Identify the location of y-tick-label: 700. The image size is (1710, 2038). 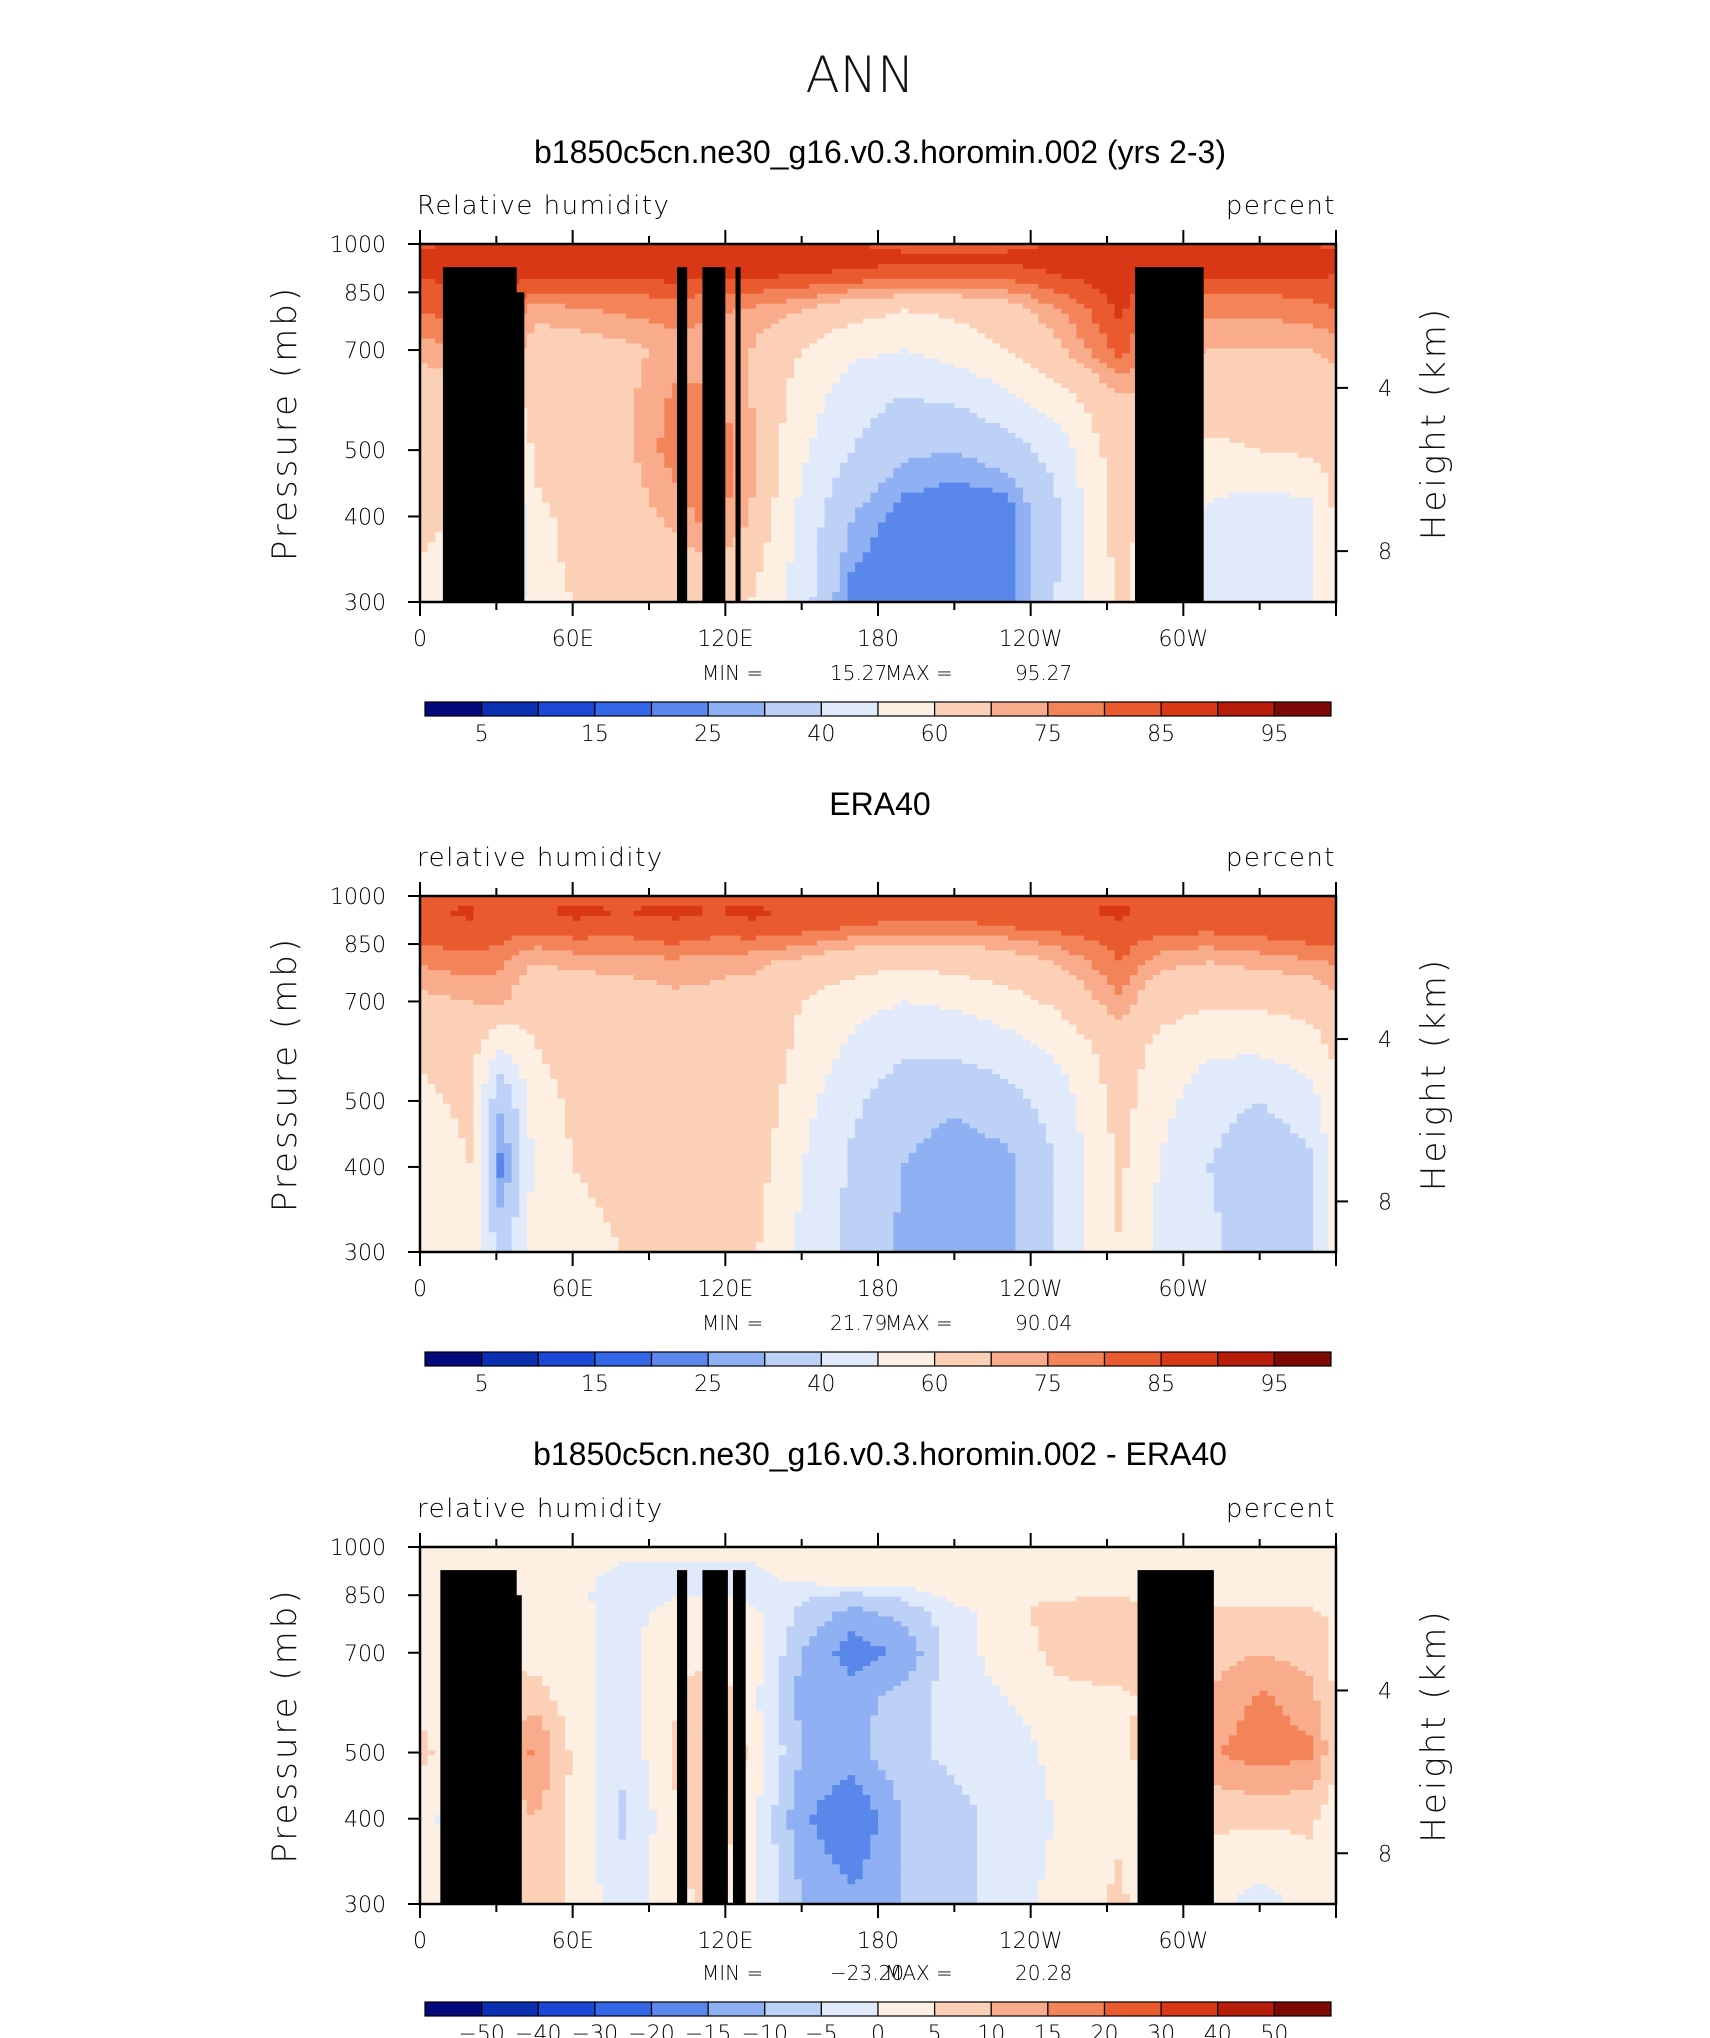
(365, 1002).